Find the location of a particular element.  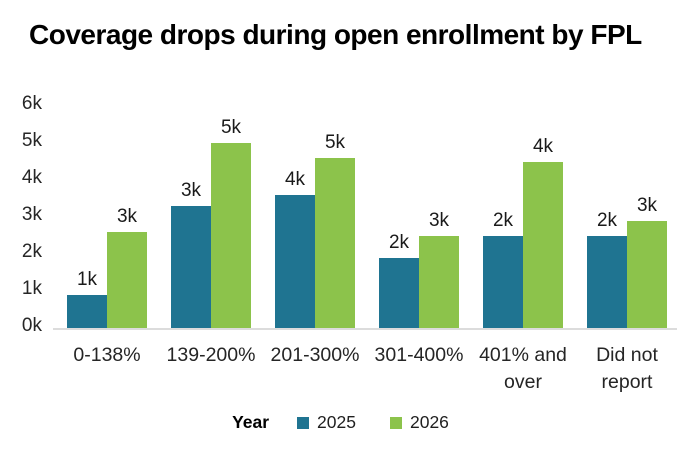

bar-2025: 4k is located at coordinates (295, 248).